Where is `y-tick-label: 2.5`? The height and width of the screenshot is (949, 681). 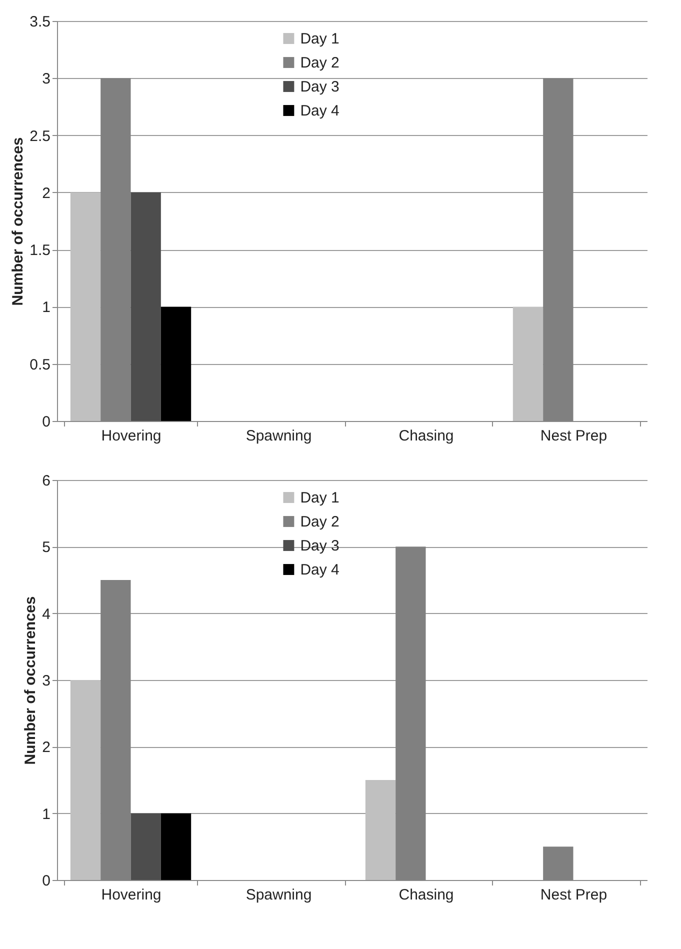 y-tick-label: 2.5 is located at coordinates (40, 136).